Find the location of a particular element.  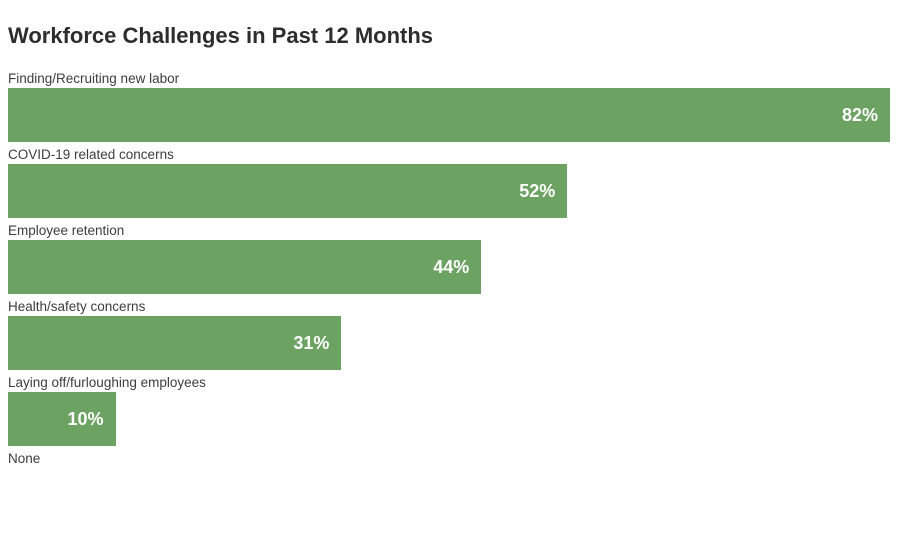

value-label: 82% is located at coordinates (859, 114).